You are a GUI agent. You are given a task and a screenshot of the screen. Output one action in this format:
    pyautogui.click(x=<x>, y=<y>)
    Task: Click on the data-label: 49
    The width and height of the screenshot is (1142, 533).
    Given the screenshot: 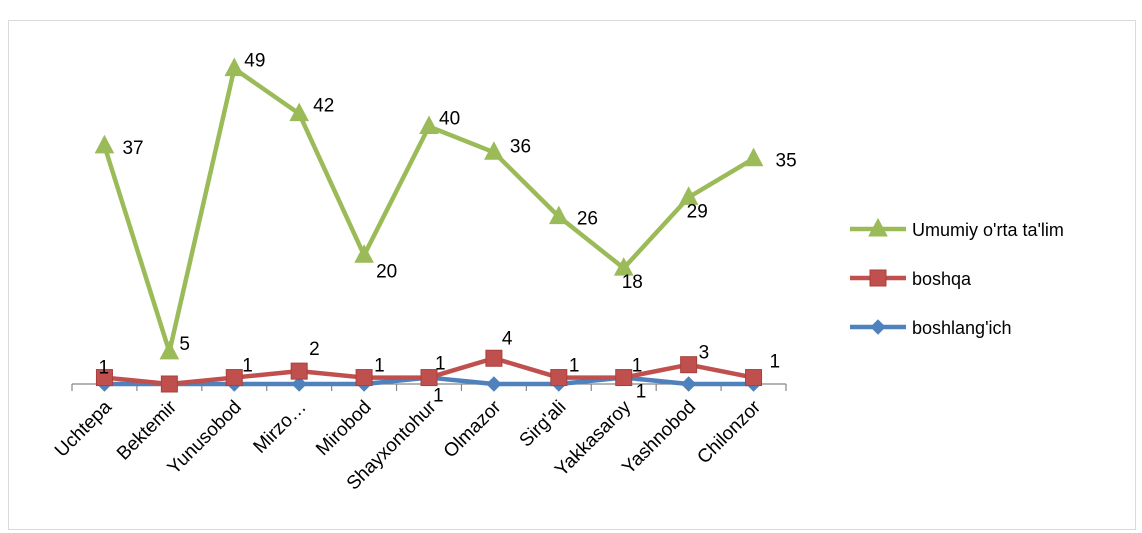 What is the action you would take?
    pyautogui.click(x=254, y=61)
    